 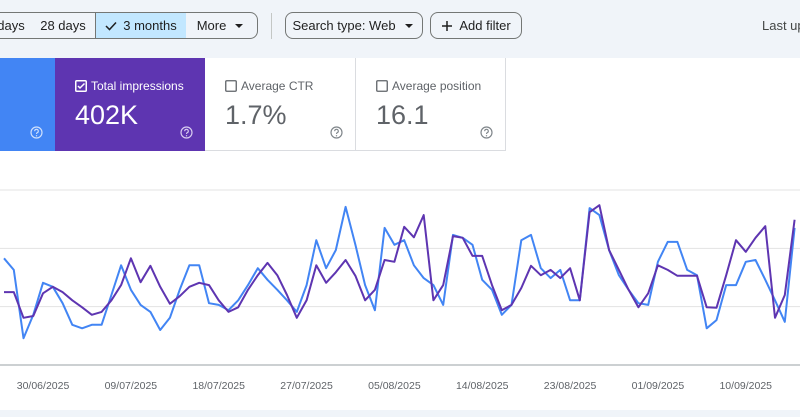 What do you see at coordinates (745, 386) in the screenshot?
I see `x-tick-label: 10/09/2025` at bounding box center [745, 386].